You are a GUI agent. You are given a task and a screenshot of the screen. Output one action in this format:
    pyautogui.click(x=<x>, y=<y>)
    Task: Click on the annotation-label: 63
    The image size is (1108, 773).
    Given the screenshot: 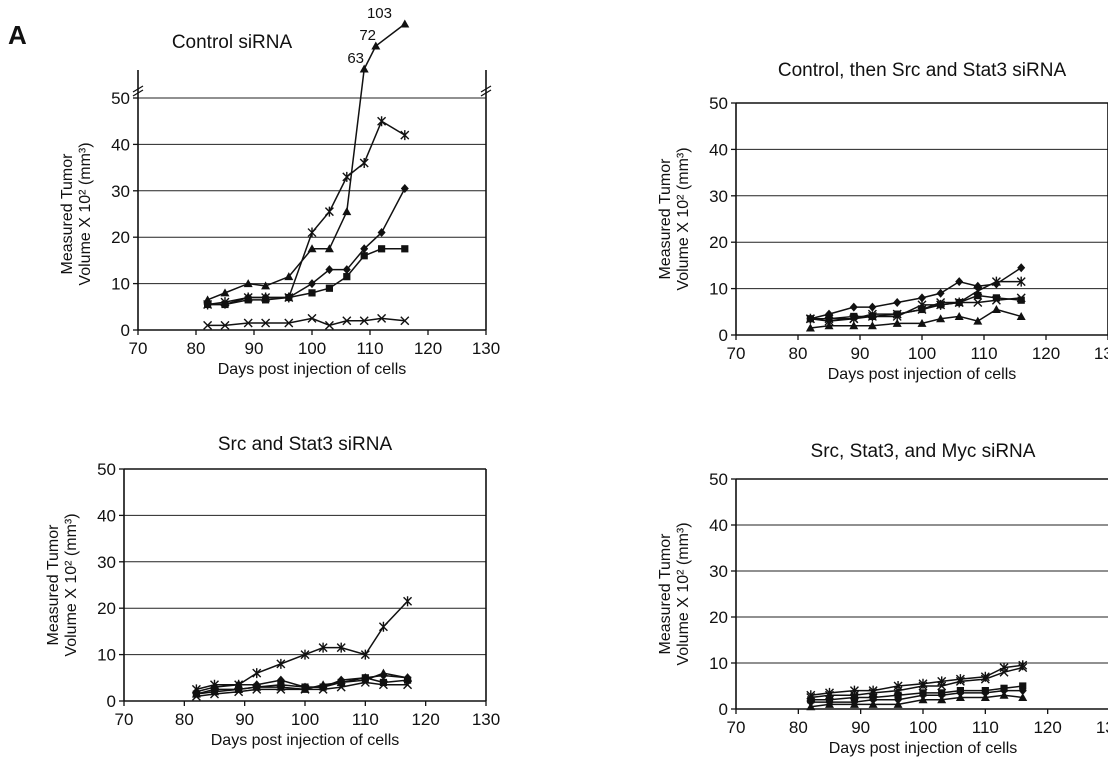 What is the action you would take?
    pyautogui.click(x=355, y=58)
    